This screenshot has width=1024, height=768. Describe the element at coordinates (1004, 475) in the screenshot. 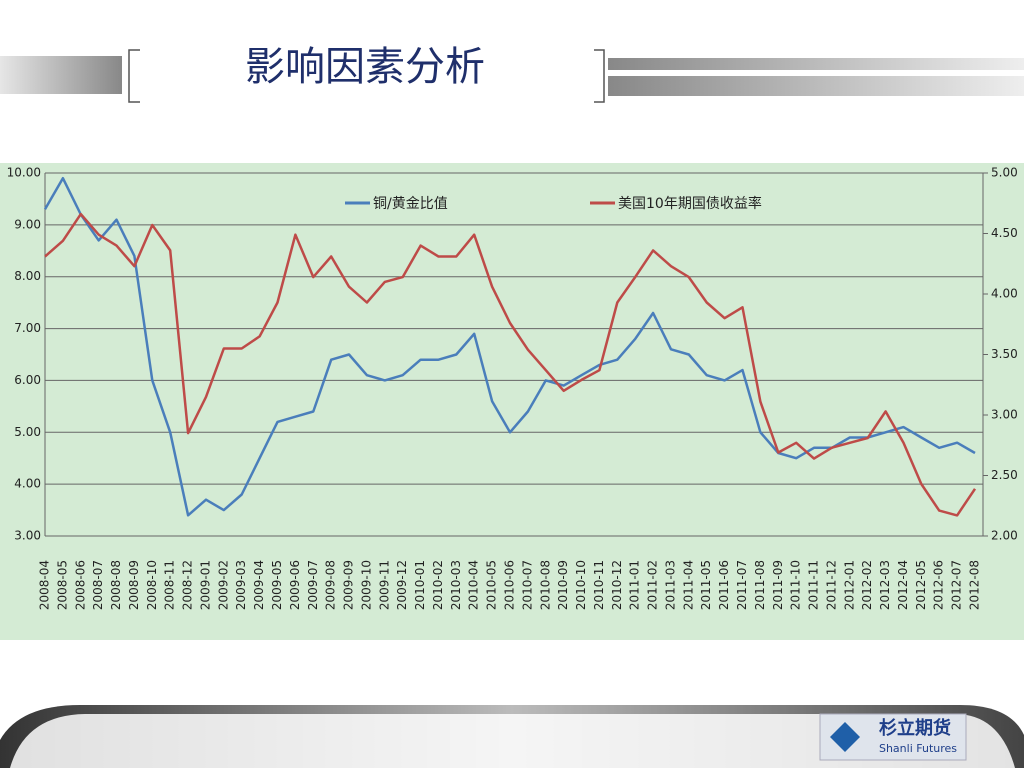

I see `y2-tick-label: 2.50` at that location.